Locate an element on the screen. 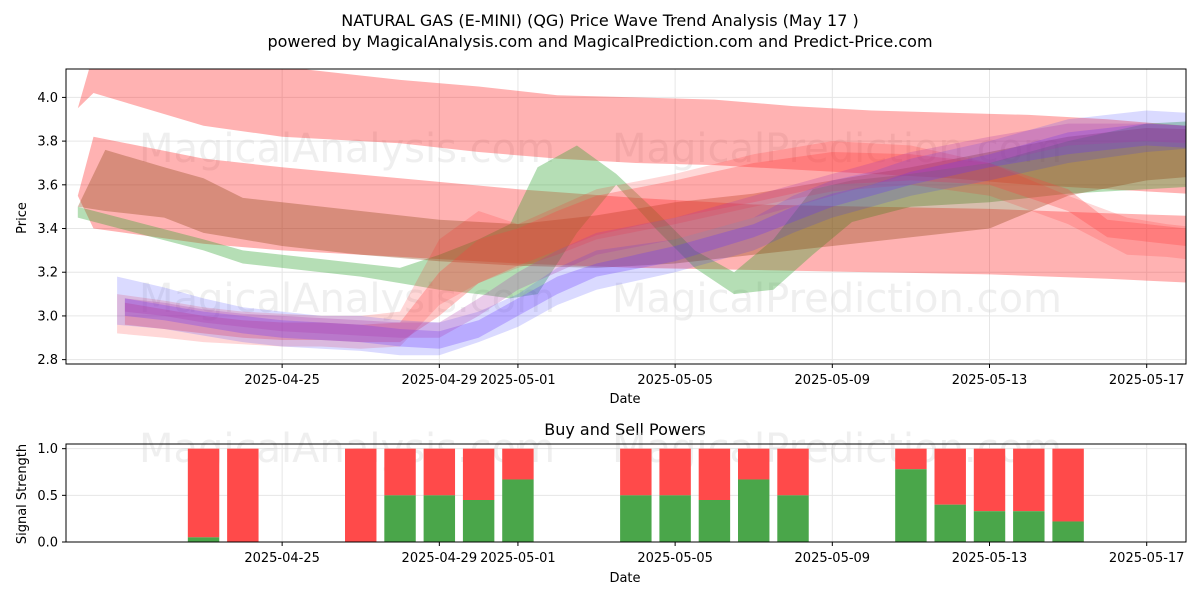 This screenshot has height=600, width=1200. price-ytick-label-1: 3.0 is located at coordinates (47, 316).